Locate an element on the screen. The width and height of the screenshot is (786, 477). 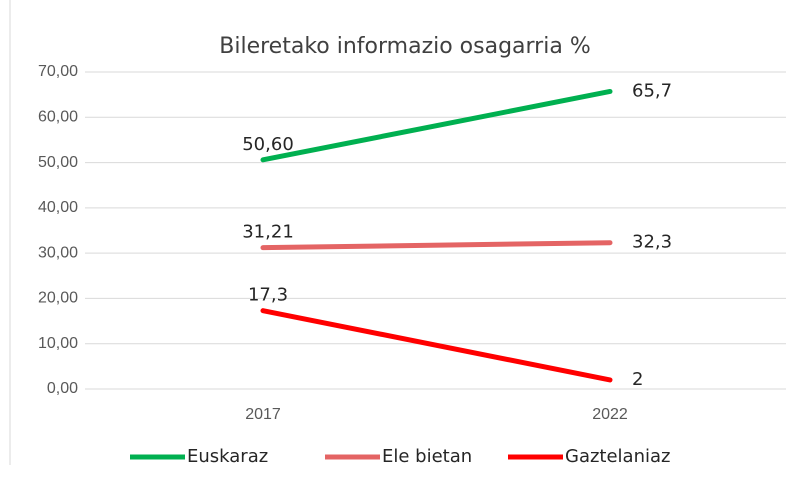
data-label: 50,60 is located at coordinates (268, 144).